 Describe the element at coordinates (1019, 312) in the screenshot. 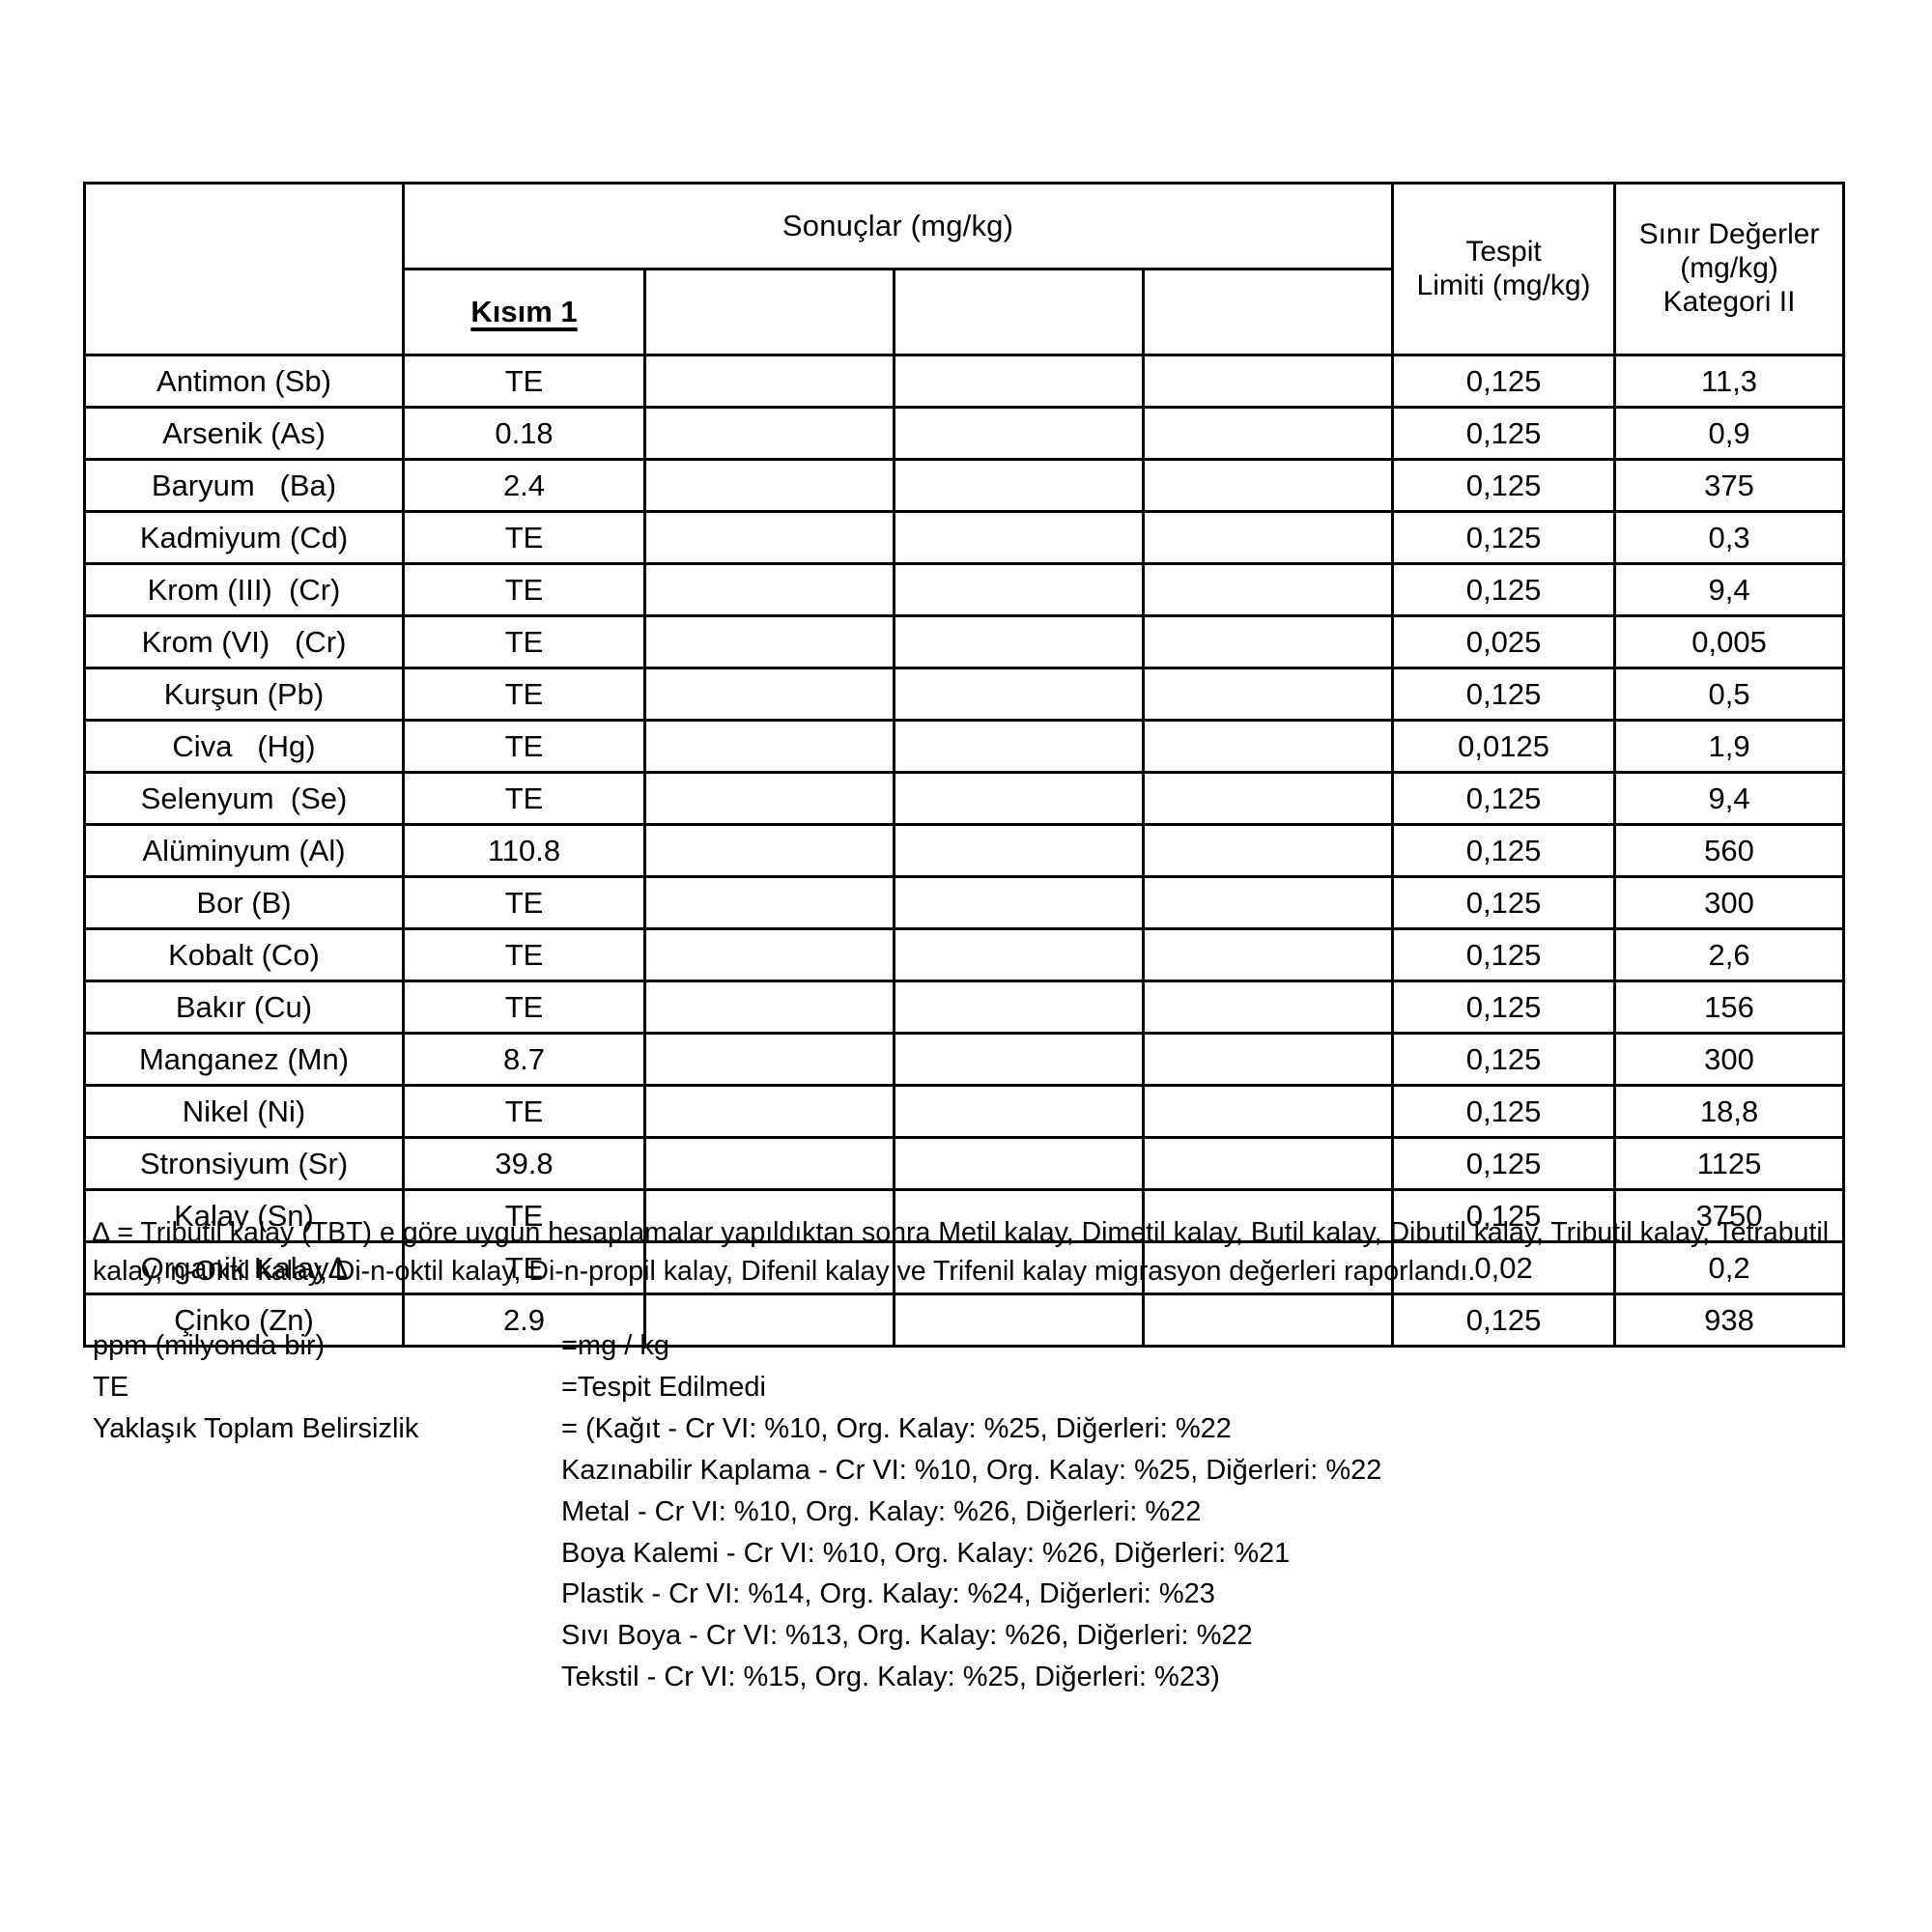

I see `results-column-3-header` at that location.